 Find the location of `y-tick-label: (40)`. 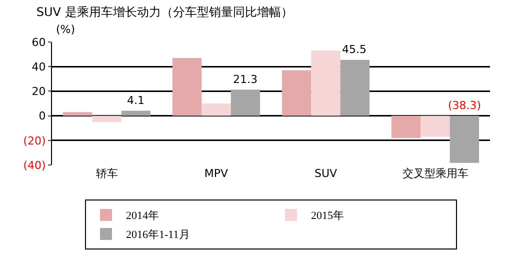

y-tick-label: (40) is located at coordinates (34, 165).